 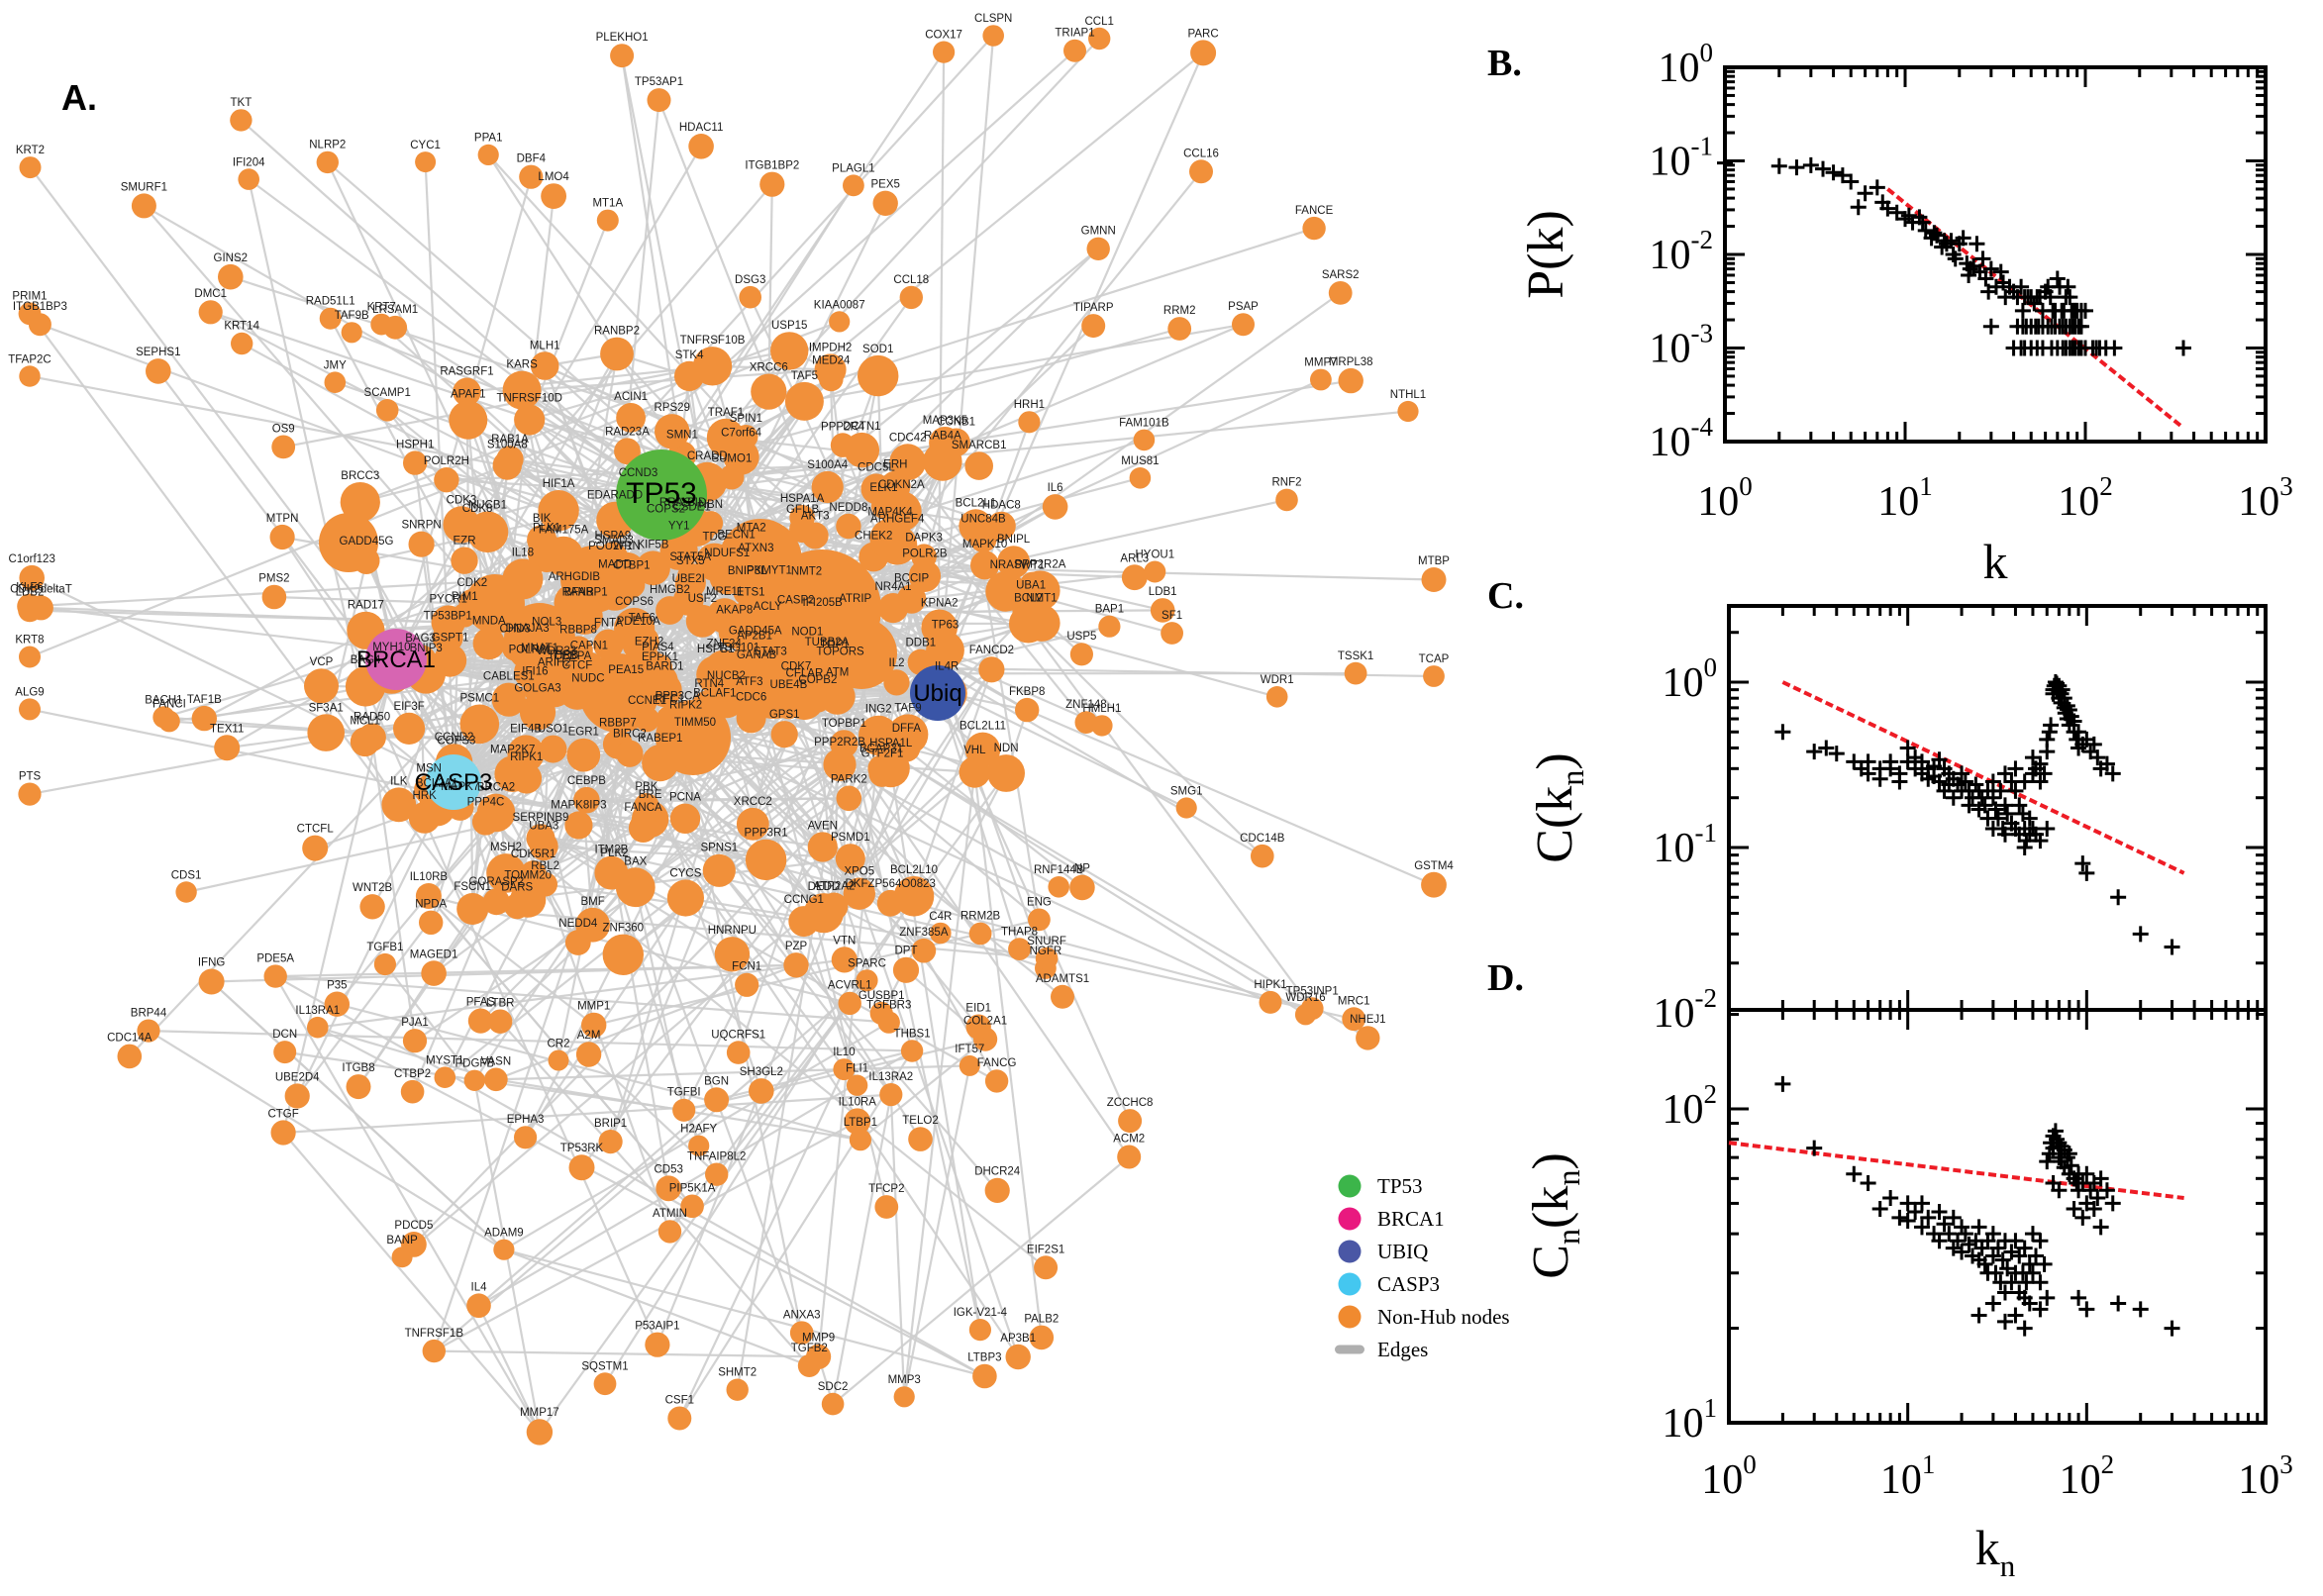 What do you see at coordinates (669, 700) in the screenshot?
I see `network-node-label: RFC1` at bounding box center [669, 700].